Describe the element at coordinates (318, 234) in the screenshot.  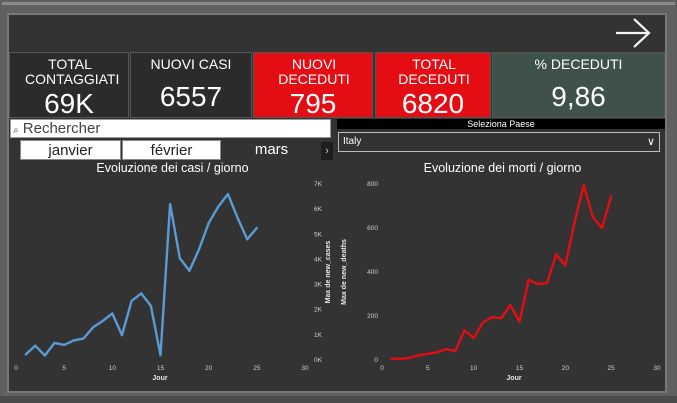
I see `y-tick-label: 5K` at that location.